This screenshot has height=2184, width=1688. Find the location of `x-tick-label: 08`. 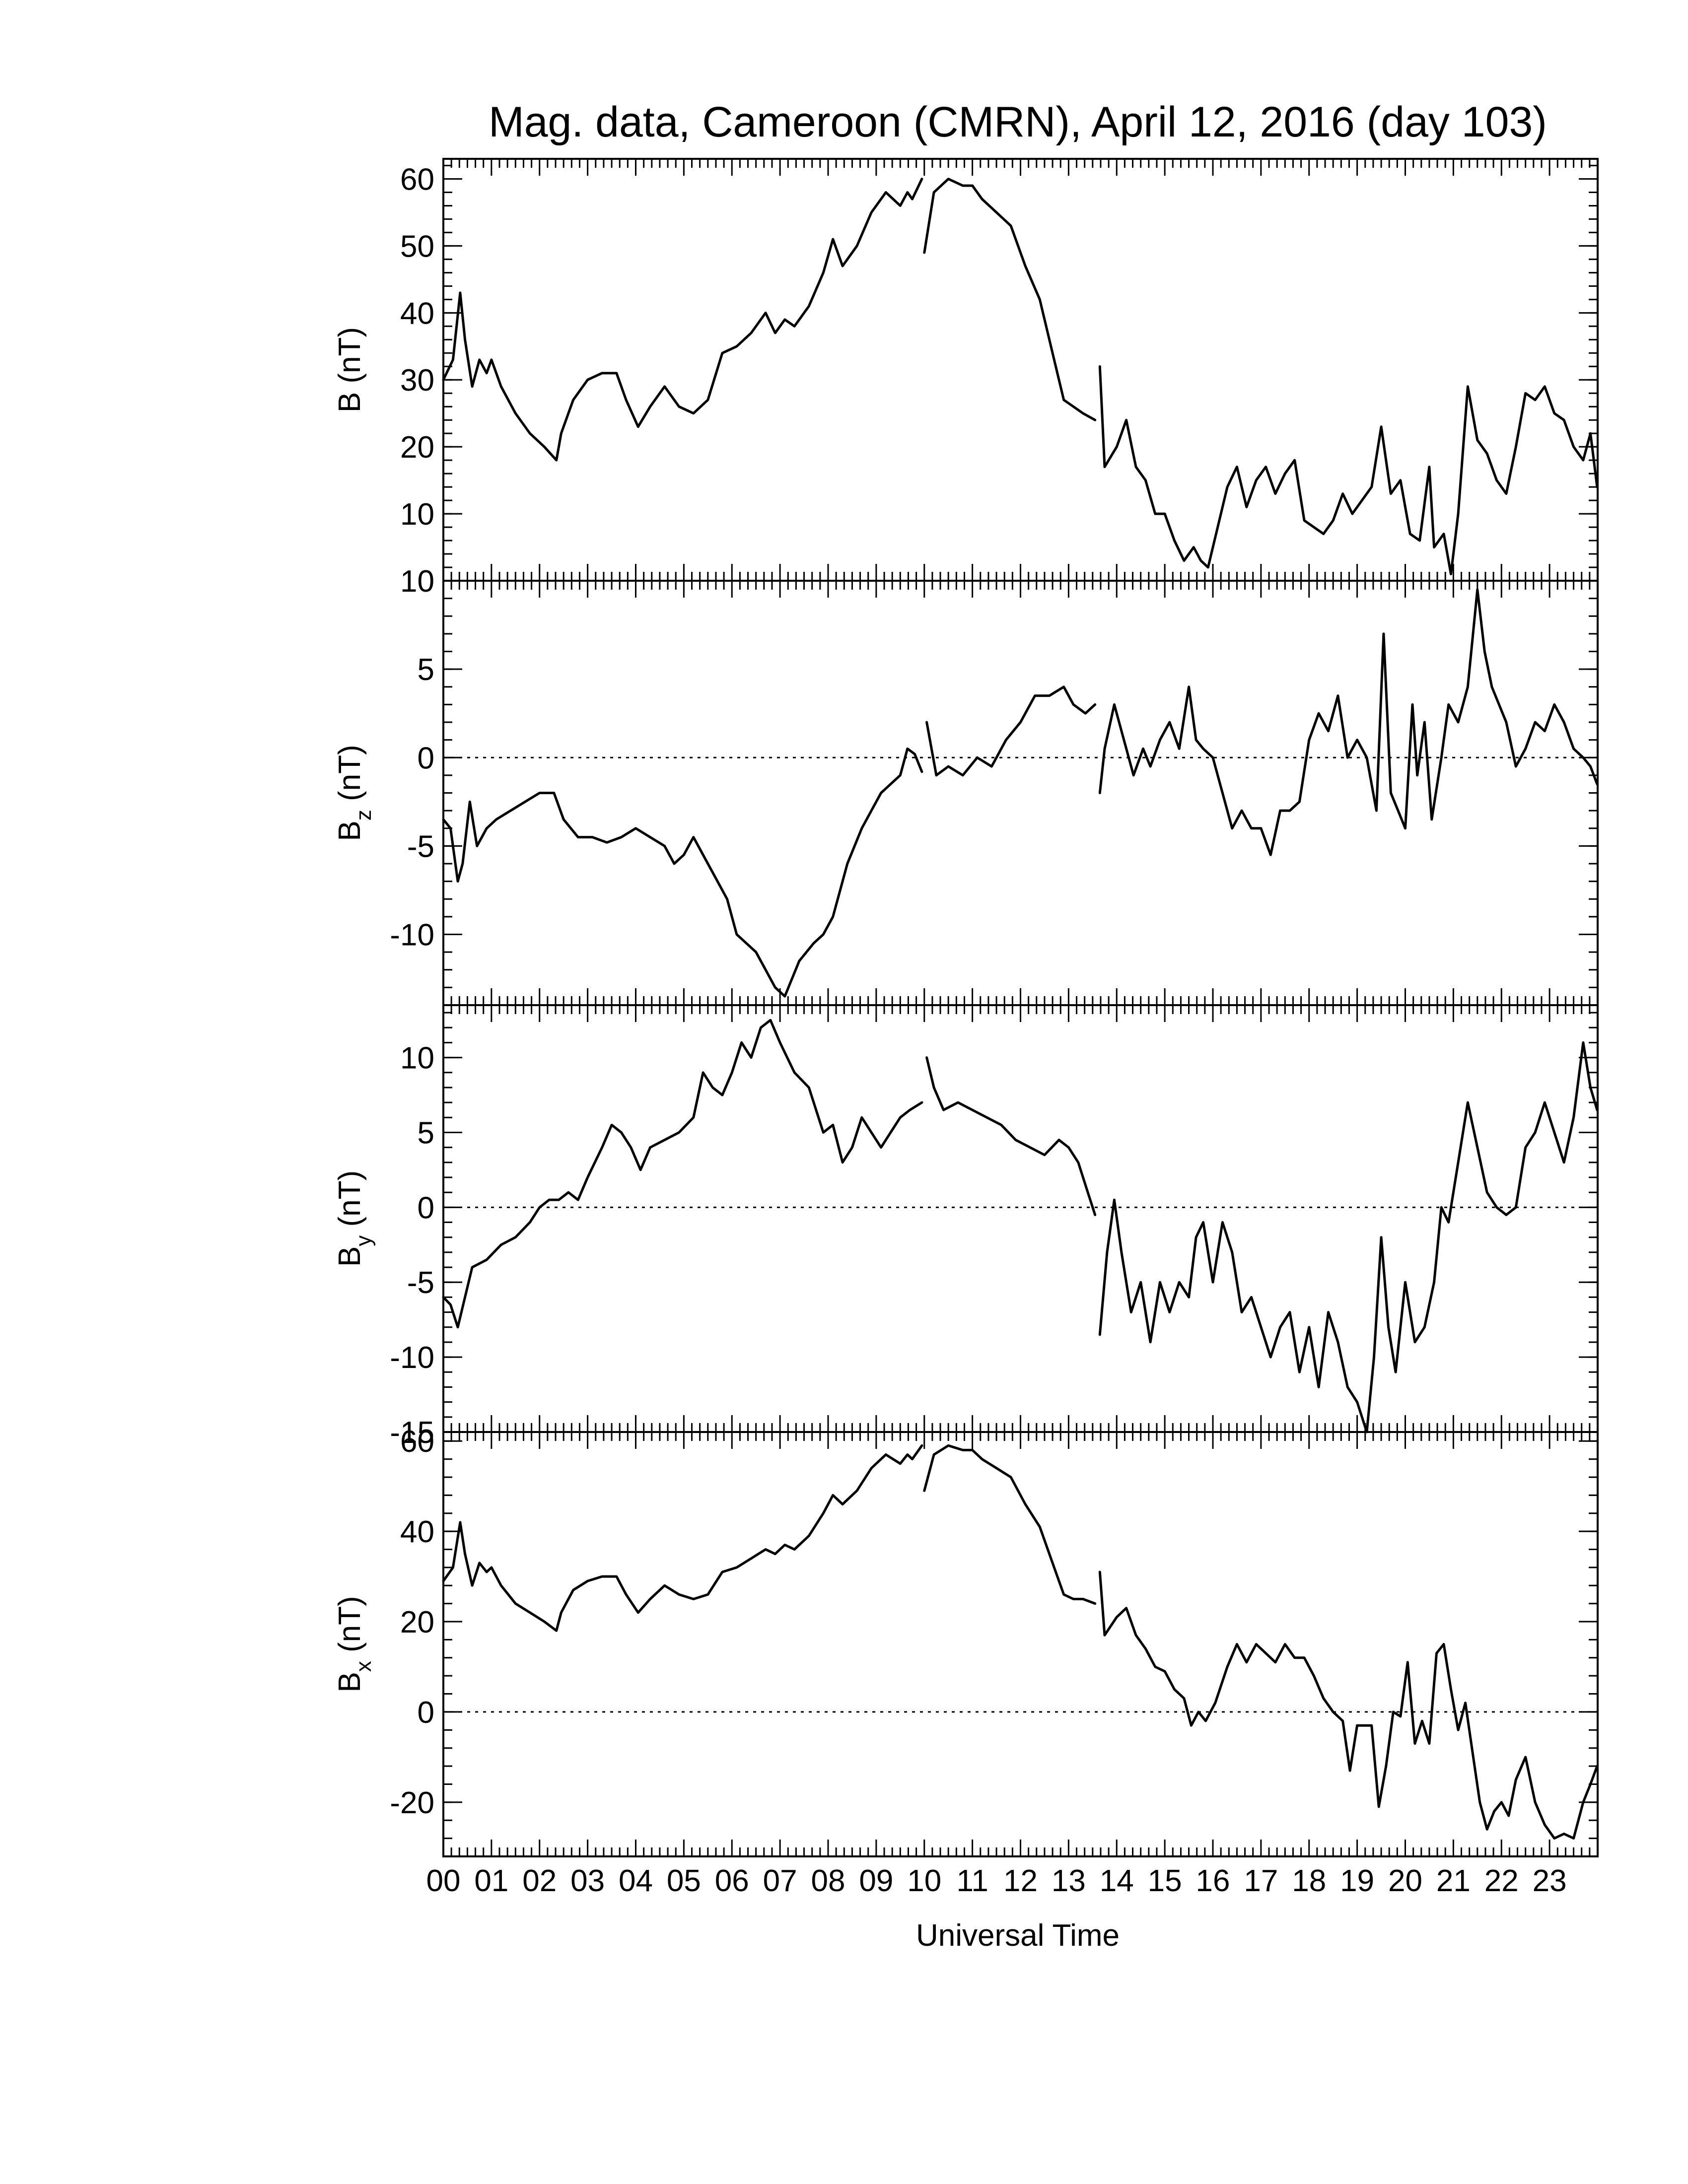

x-tick-label: 08 is located at coordinates (828, 1881).